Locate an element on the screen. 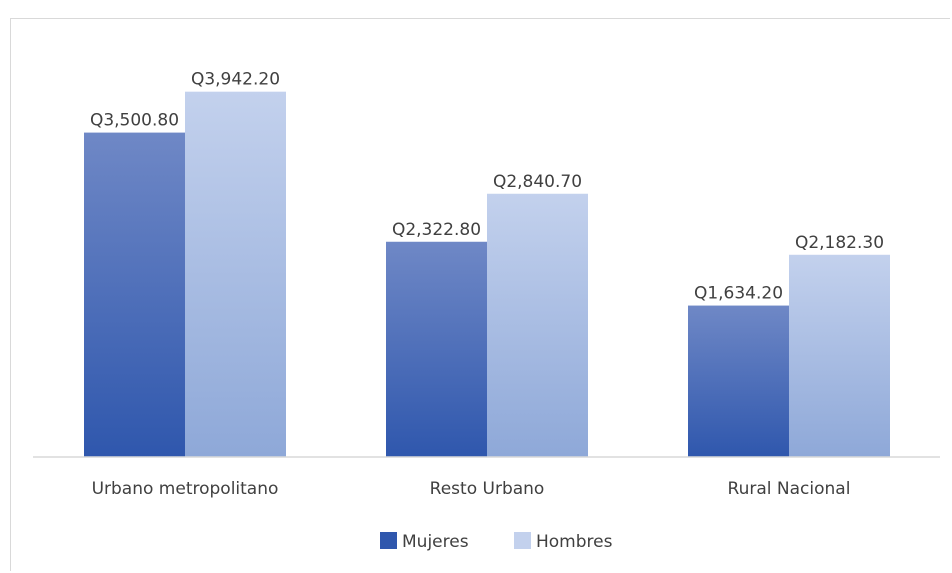  legend-label-hombres: Hombres is located at coordinates (574, 542).